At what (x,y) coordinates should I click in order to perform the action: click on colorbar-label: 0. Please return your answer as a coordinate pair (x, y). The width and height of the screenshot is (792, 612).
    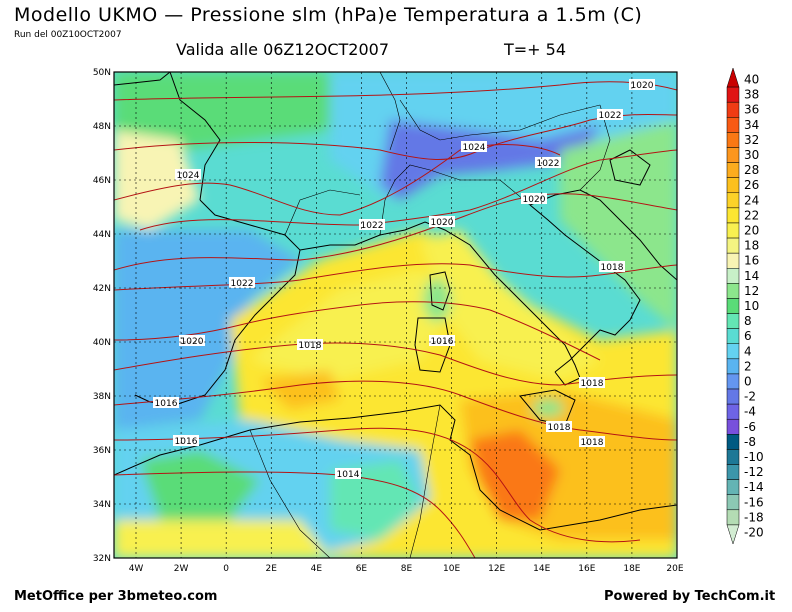
    Looking at the image, I should click on (748, 381).